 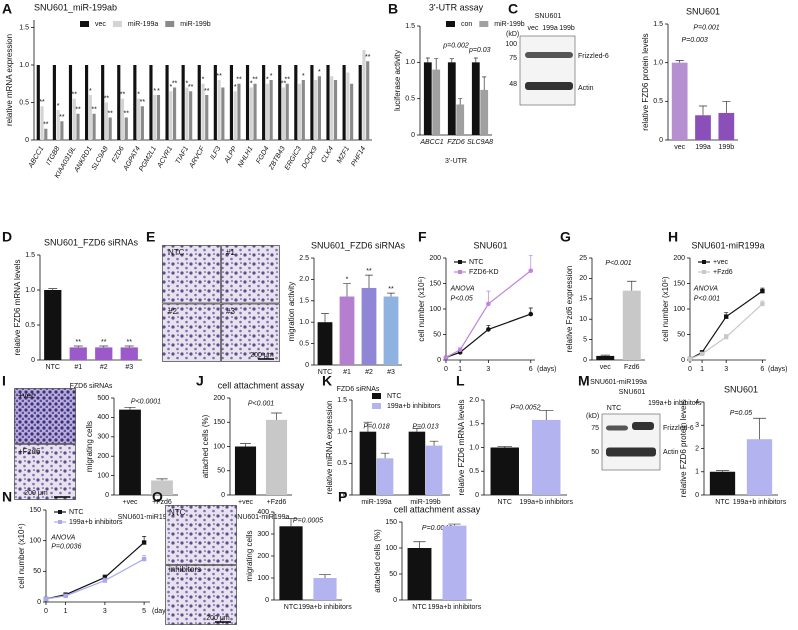 I want to click on image-label: 199a, so click(x=550, y=28).